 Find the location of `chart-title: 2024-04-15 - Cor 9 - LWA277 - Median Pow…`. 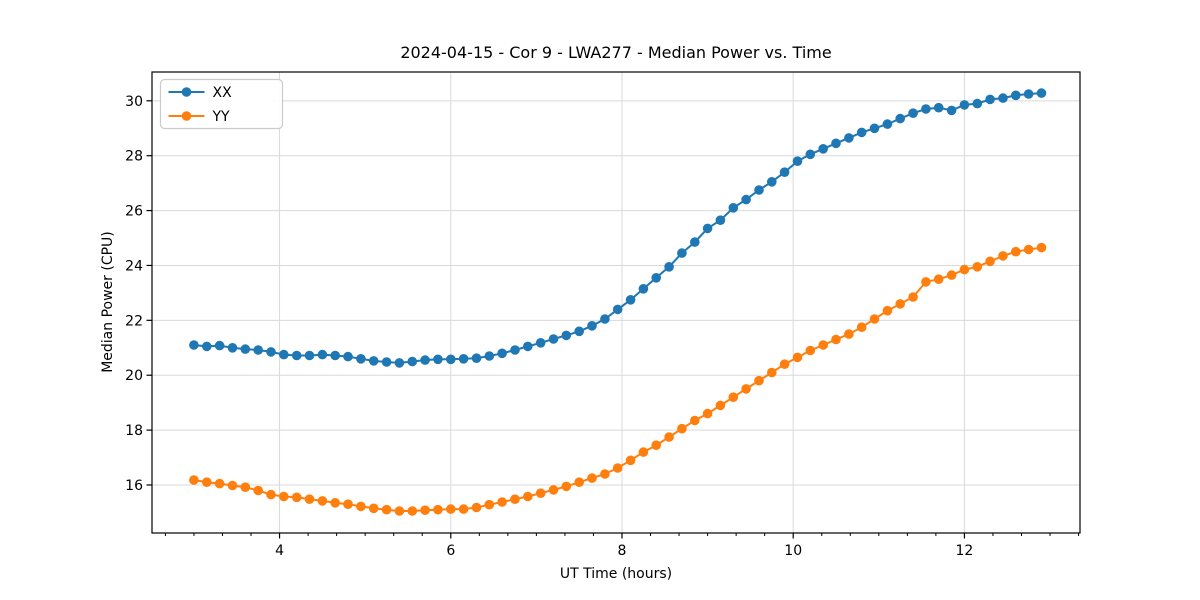

chart-title: 2024-04-15 - Cor 9 - LWA277 - Median Pow… is located at coordinates (615, 52).